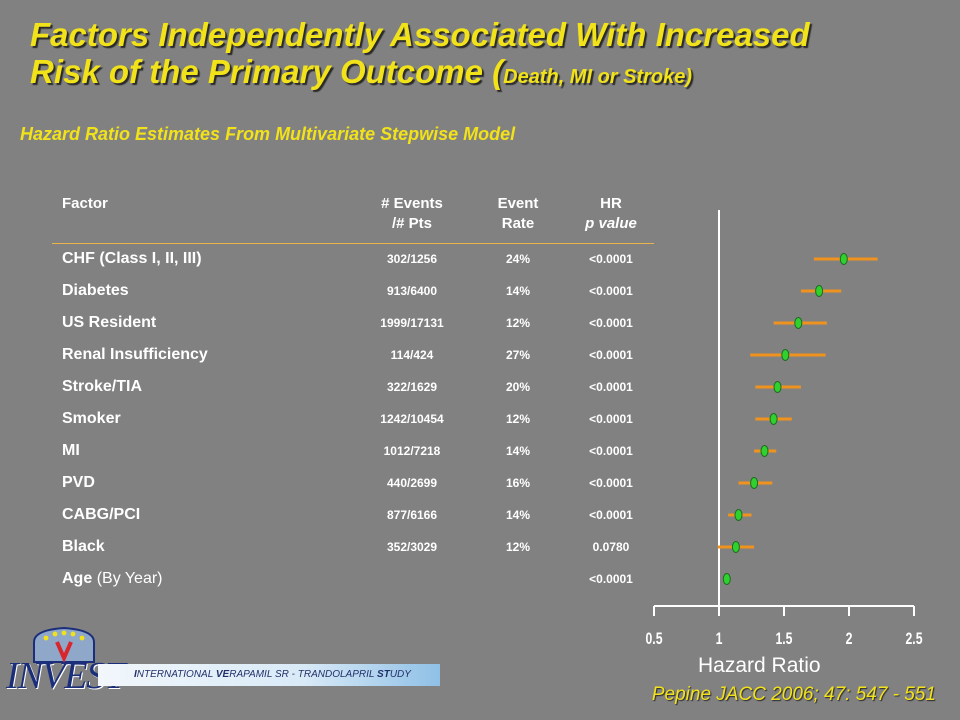  What do you see at coordinates (85, 203) in the screenshot?
I see `header-factor: Factor` at bounding box center [85, 203].